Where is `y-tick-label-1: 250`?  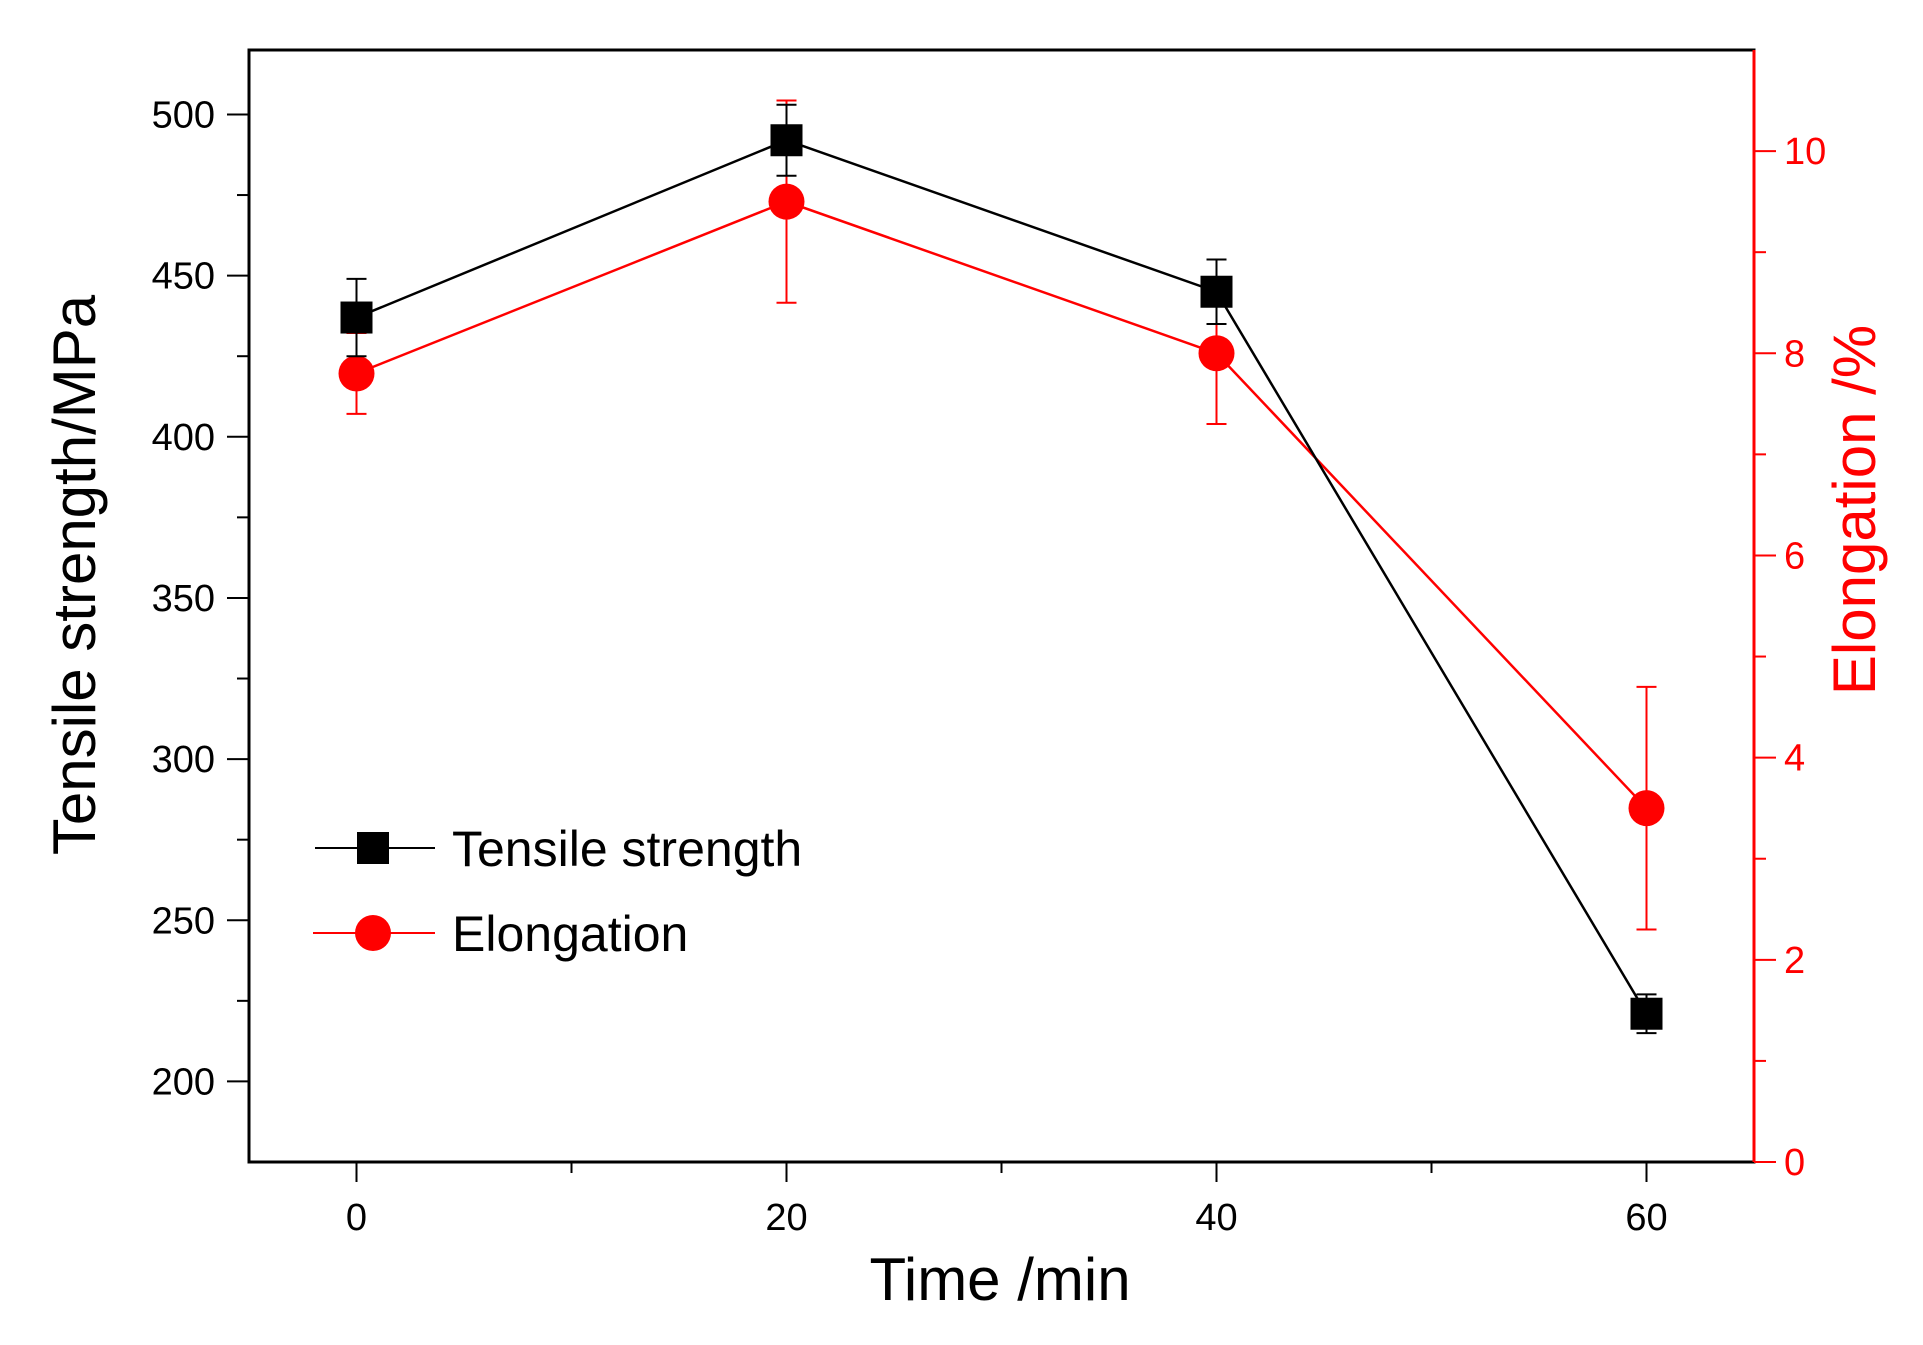 y-tick-label-1: 250 is located at coordinates (183, 921).